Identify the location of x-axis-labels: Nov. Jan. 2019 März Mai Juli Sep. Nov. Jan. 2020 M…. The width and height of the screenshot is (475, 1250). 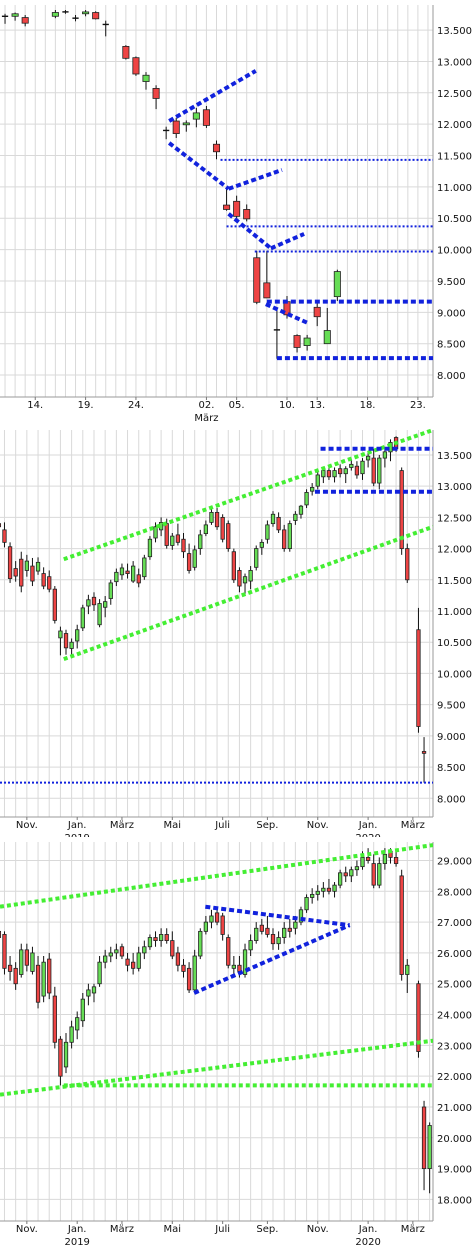
(220, 827).